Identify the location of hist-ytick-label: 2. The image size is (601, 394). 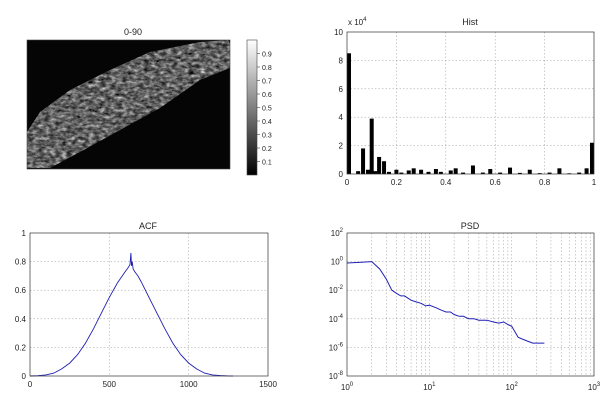
(341, 146).